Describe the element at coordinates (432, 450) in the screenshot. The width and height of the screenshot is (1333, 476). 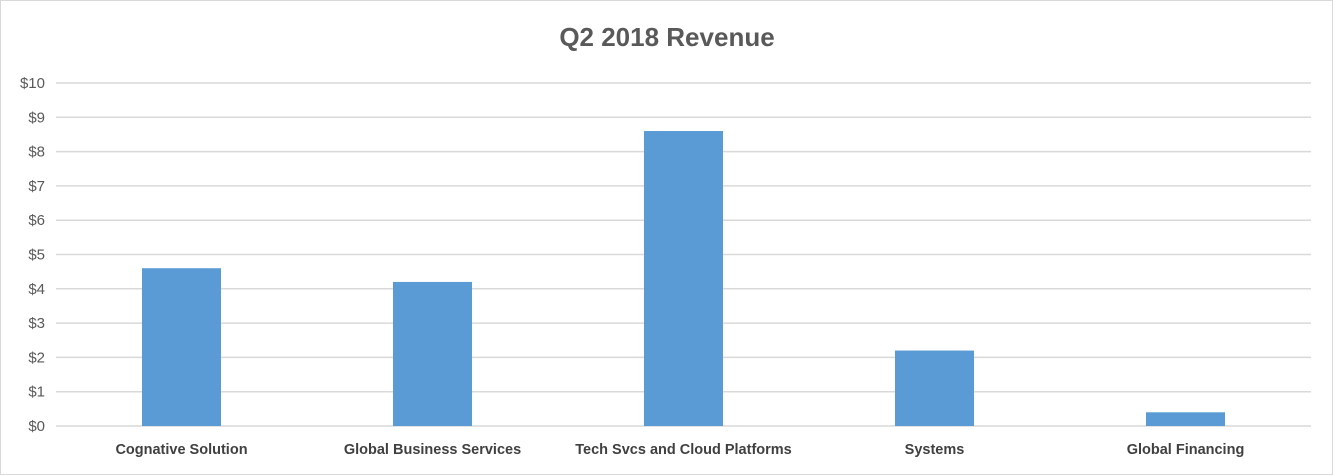
I see `x-tick-label: Global Business Services` at that location.